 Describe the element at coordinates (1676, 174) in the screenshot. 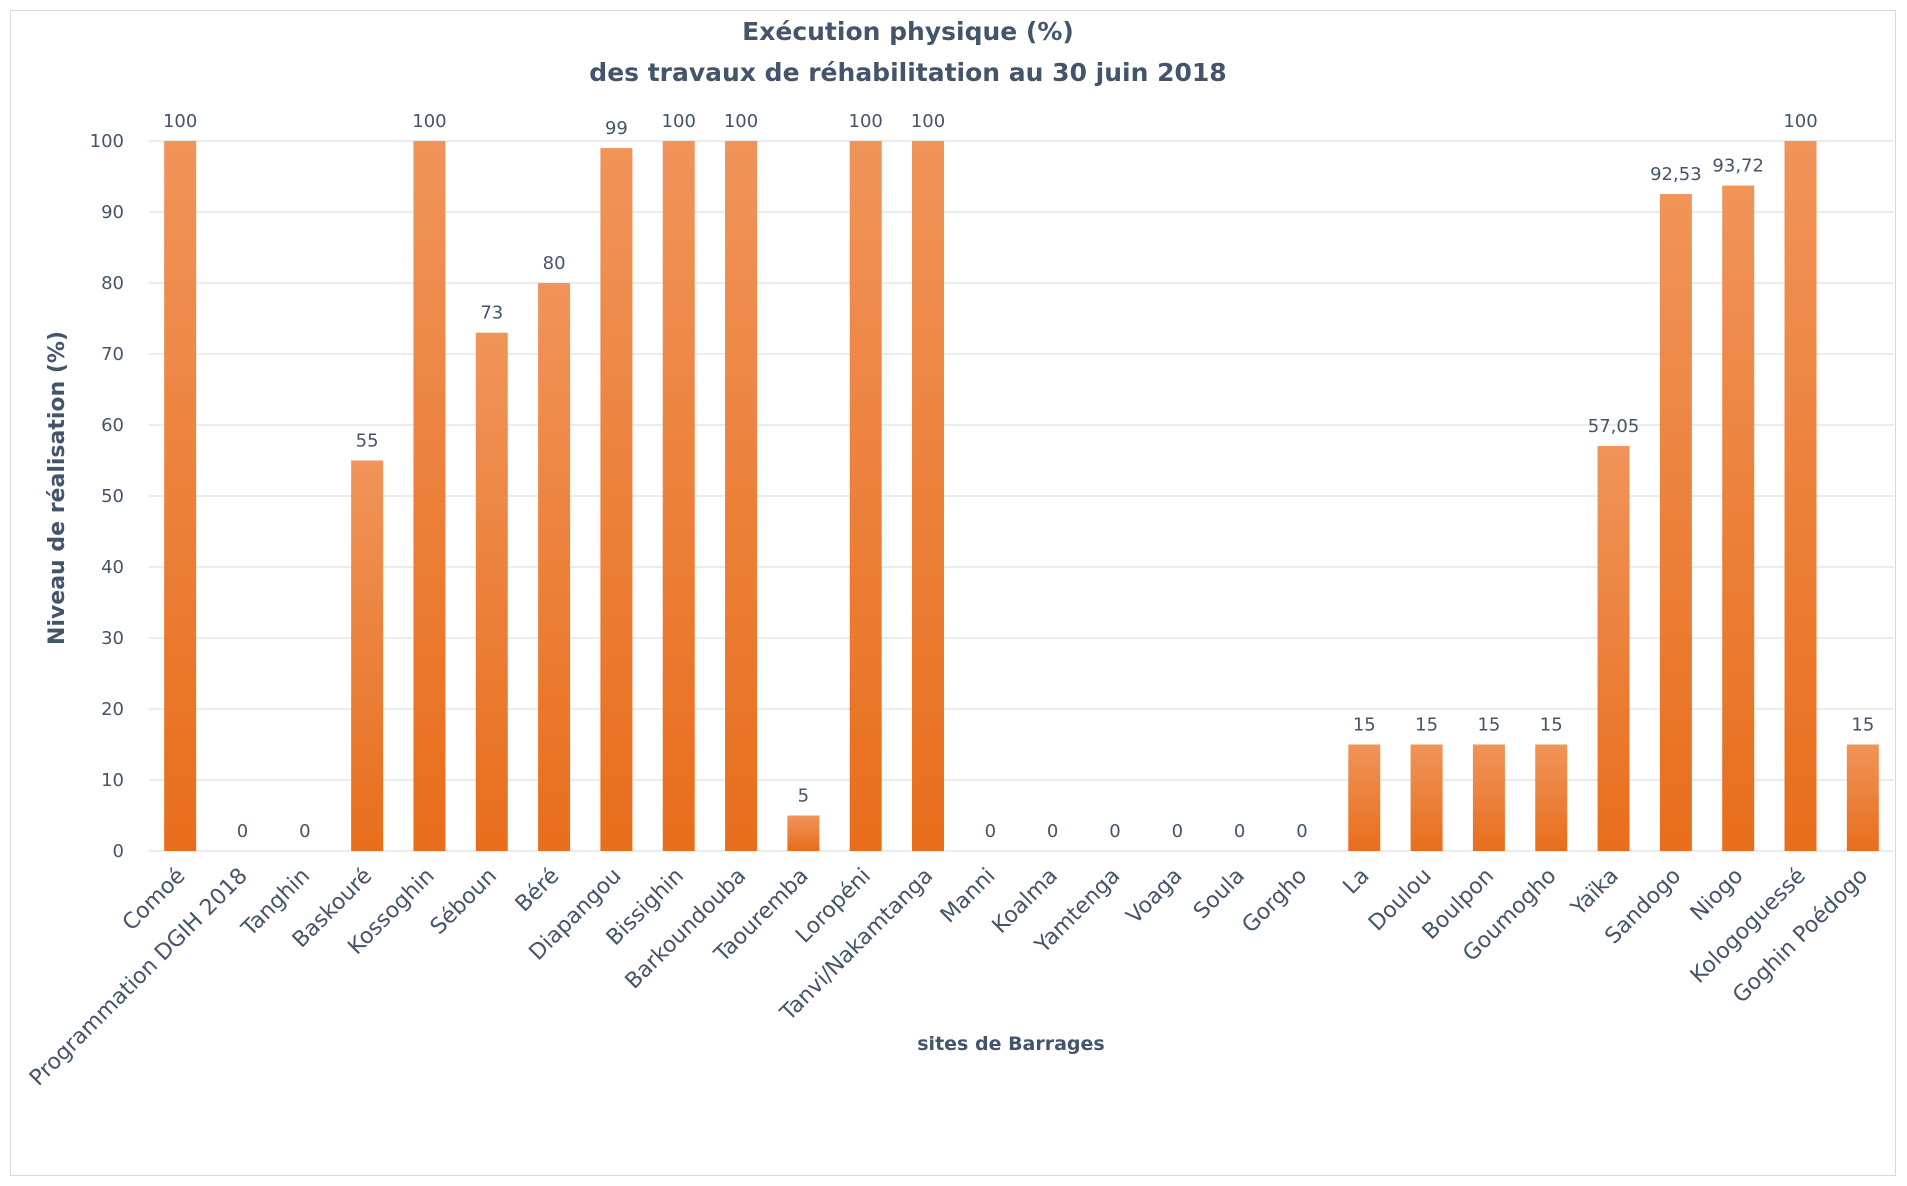

I see `data-label: 92,53` at that location.